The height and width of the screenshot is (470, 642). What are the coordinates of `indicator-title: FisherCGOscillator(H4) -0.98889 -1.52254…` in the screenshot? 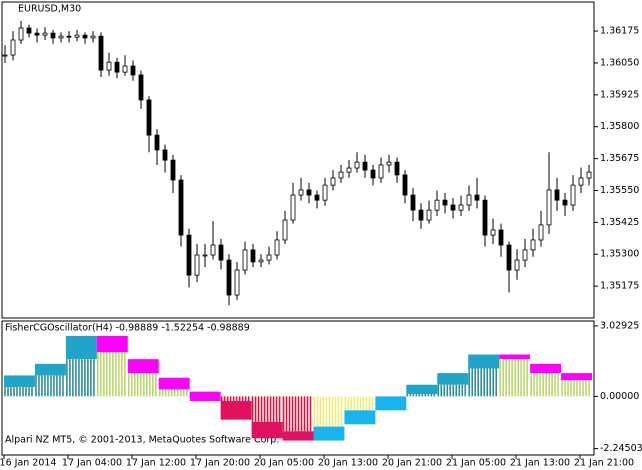 It's located at (127, 328).